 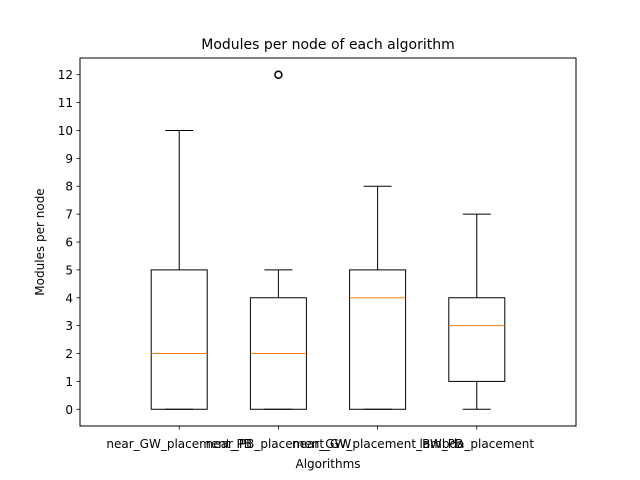 I want to click on x-tick-label: lambda_placement, so click(x=476, y=444).